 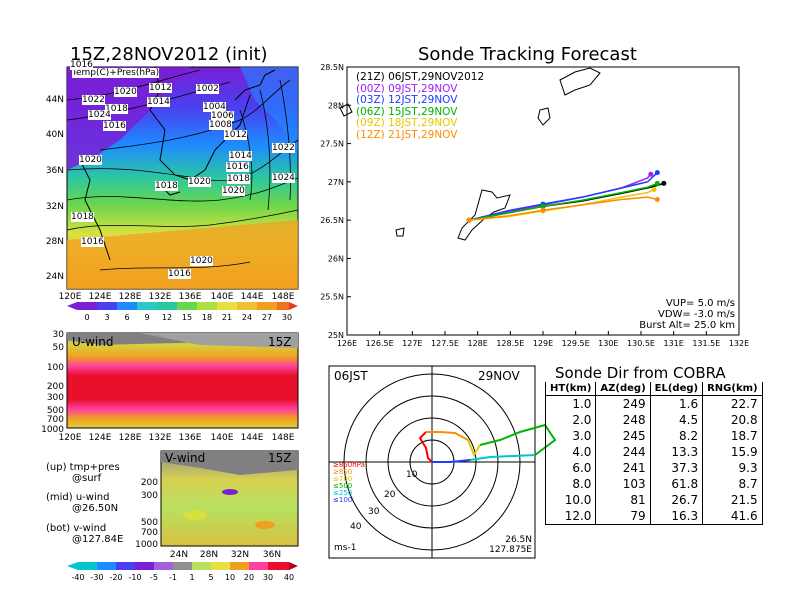 I want to click on table-cell: 15.9, so click(x=732, y=452).